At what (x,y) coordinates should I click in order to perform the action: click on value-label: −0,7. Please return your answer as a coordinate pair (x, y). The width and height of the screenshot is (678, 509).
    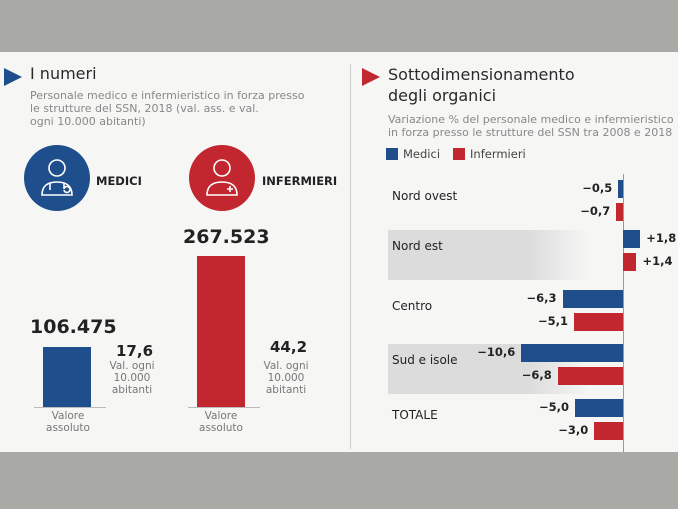
    Looking at the image, I should click on (595, 211).